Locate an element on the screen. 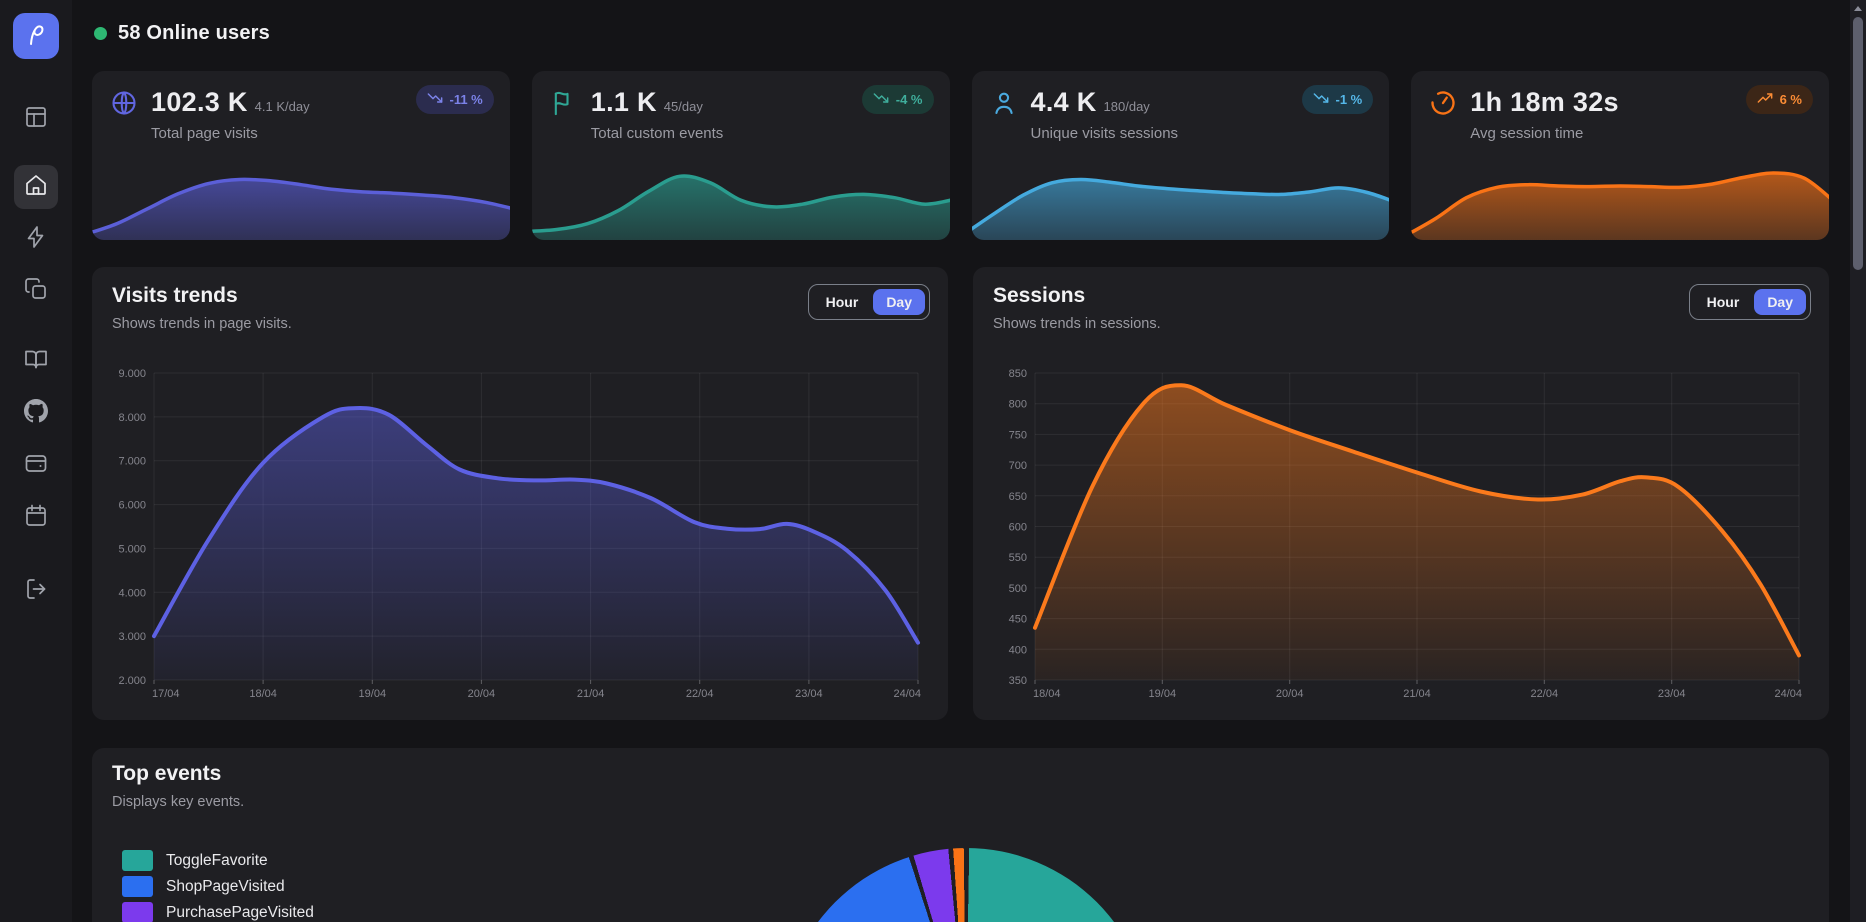  logo-wave-icon is located at coordinates (36, 36).